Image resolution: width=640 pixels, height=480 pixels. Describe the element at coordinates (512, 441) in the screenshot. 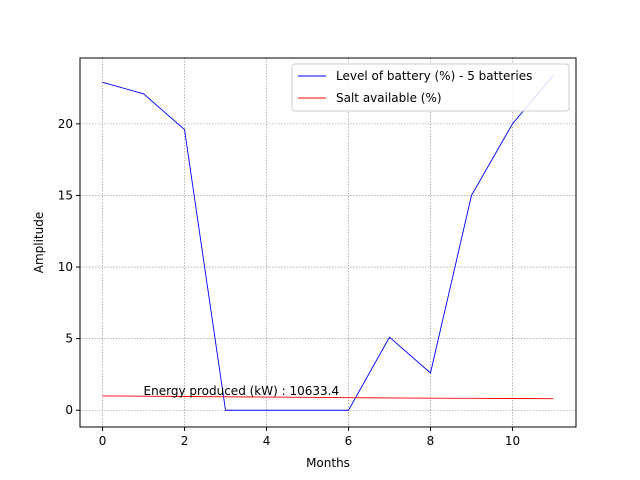

I see `x-tick-label: 10` at that location.